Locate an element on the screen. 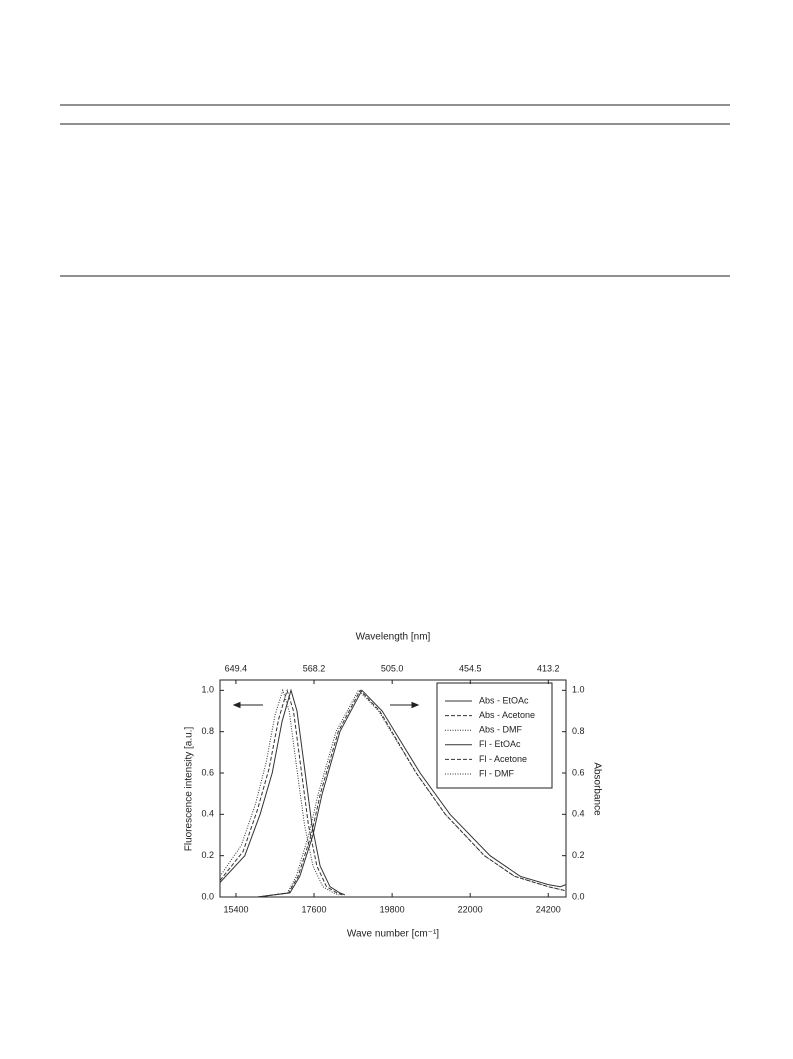 This screenshot has width=793, height=1059. y-tick-label: 1.0 is located at coordinates (207, 690).